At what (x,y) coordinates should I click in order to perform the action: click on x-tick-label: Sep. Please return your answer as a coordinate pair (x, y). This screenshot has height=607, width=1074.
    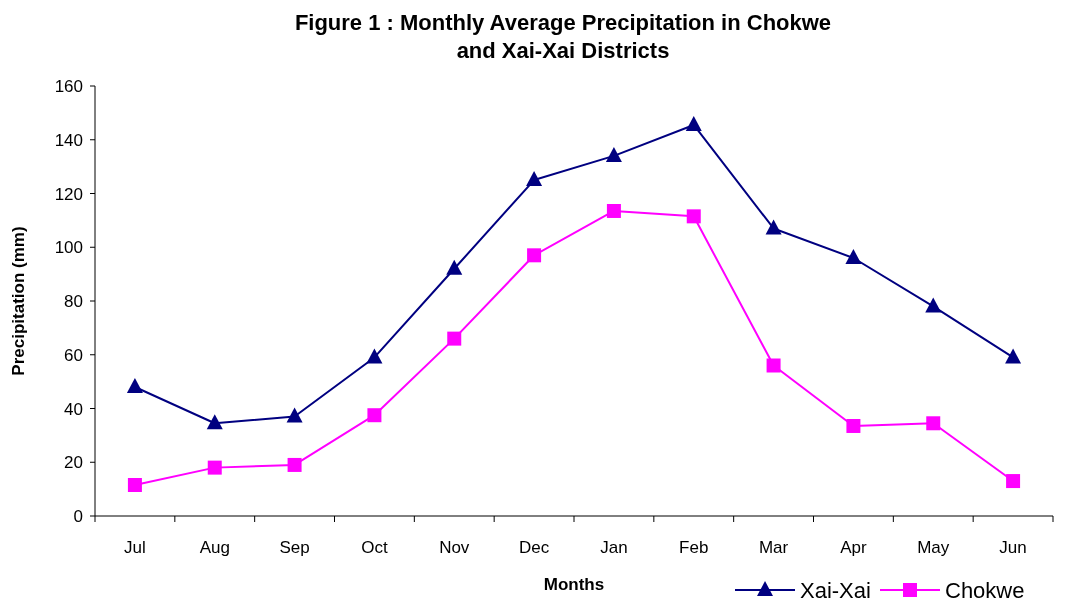
    Looking at the image, I should click on (294, 547).